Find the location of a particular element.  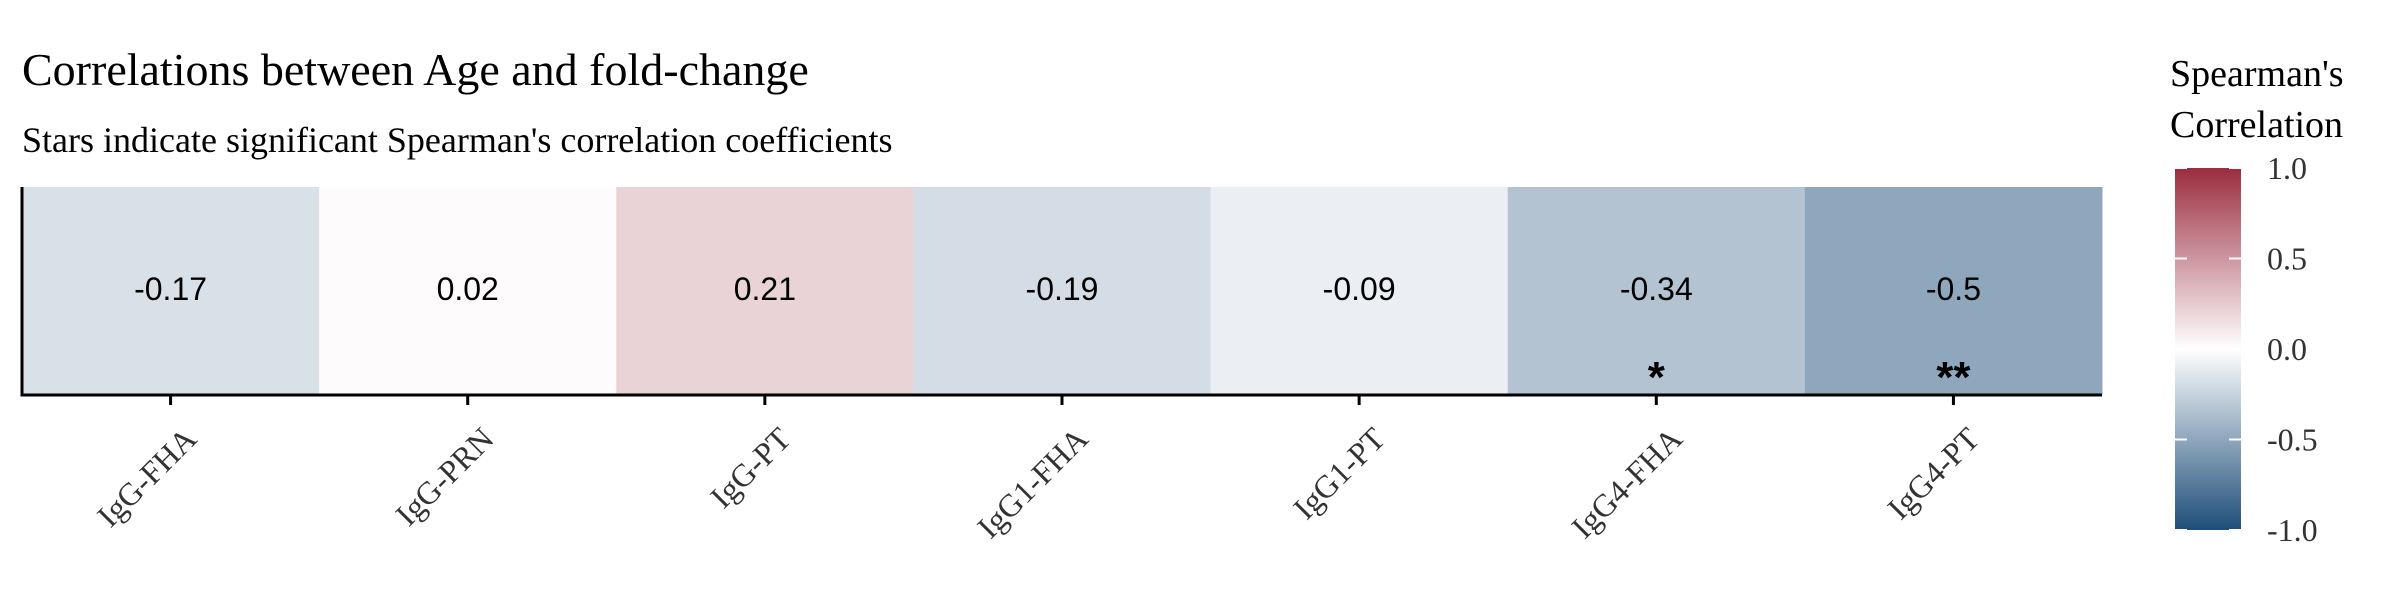

cell-value-label: -0.17 is located at coordinates (170, 289).